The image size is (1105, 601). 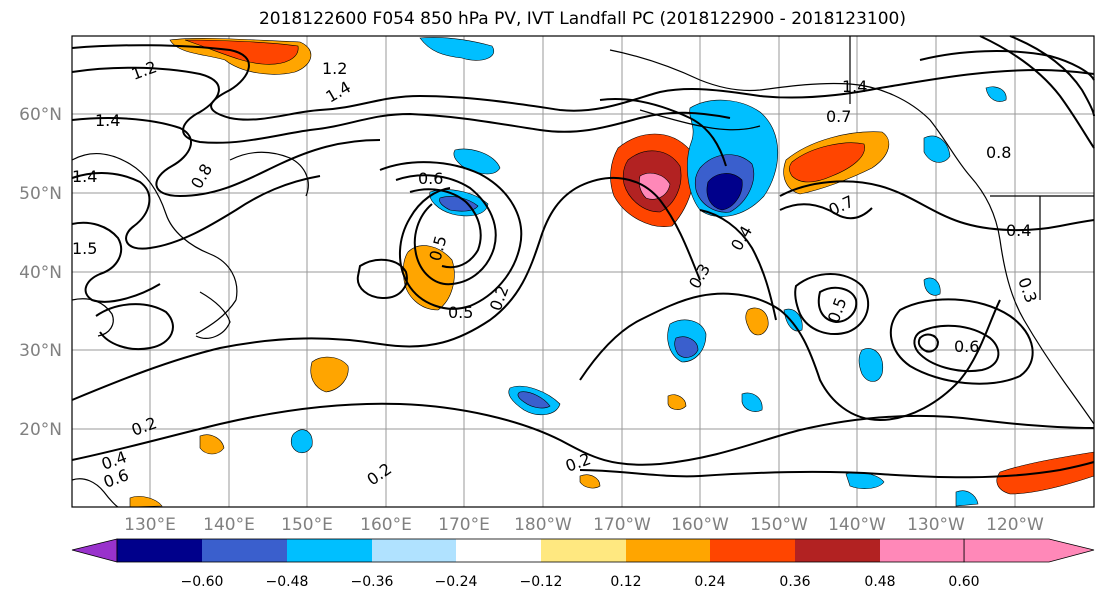 What do you see at coordinates (700, 525) in the screenshot?
I see `lon-label: 160°W` at bounding box center [700, 525].